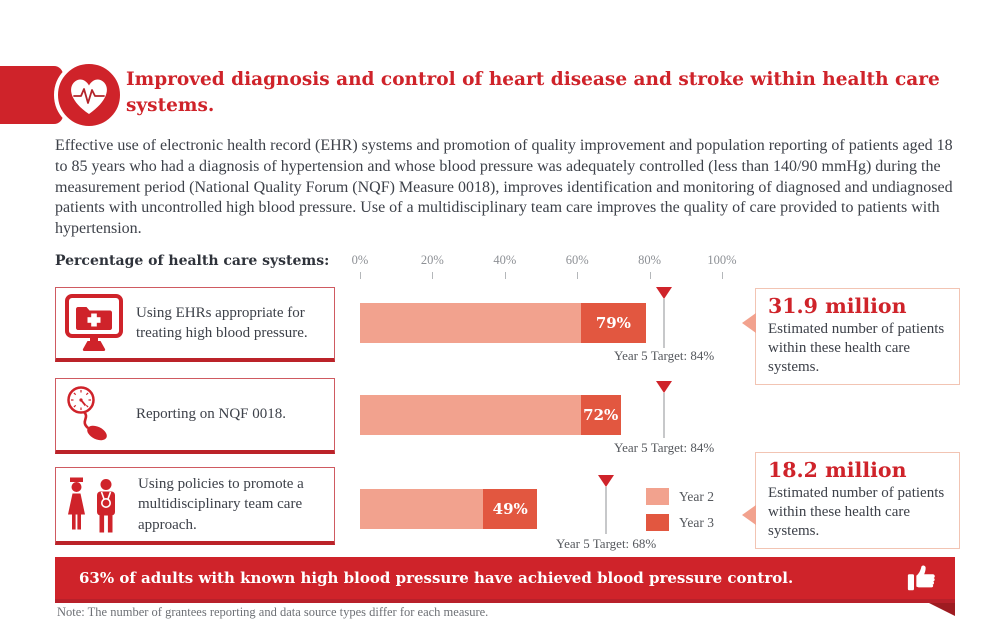  I want to click on legend-swatch-year3, so click(657, 522).